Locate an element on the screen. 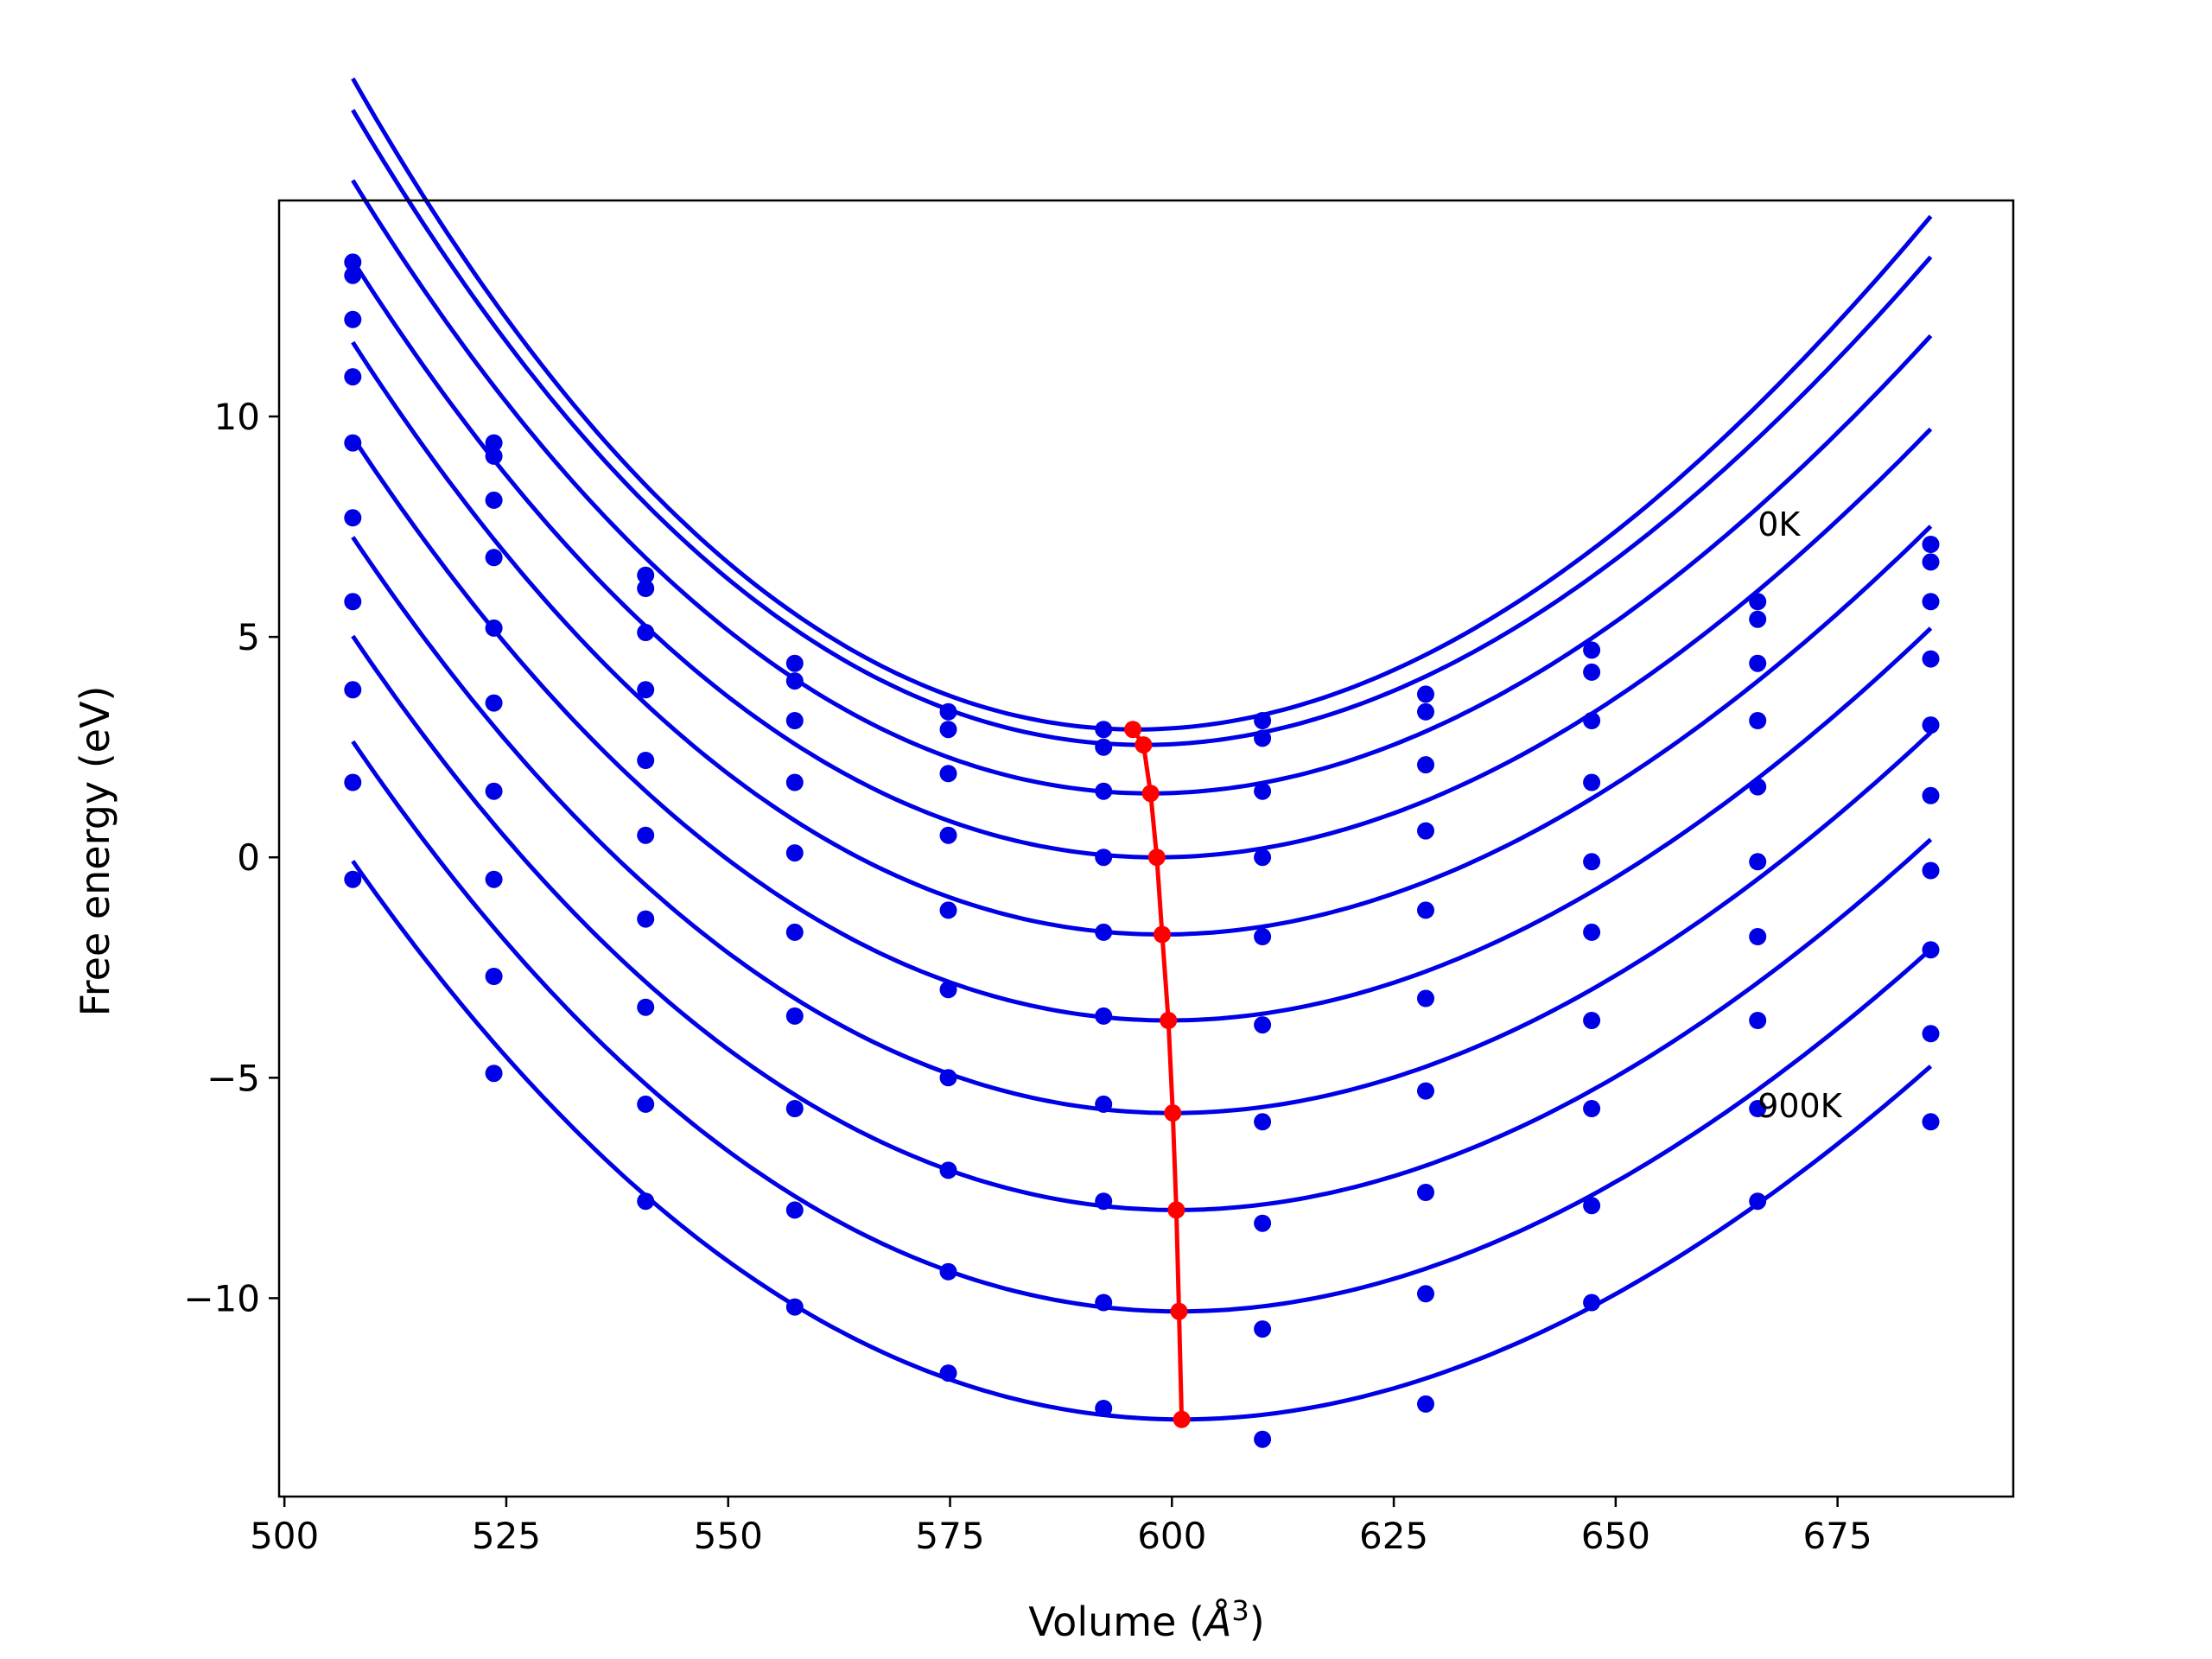 The width and height of the screenshot is (2212, 1659). x-tick-label: 500 is located at coordinates (284, 1536).